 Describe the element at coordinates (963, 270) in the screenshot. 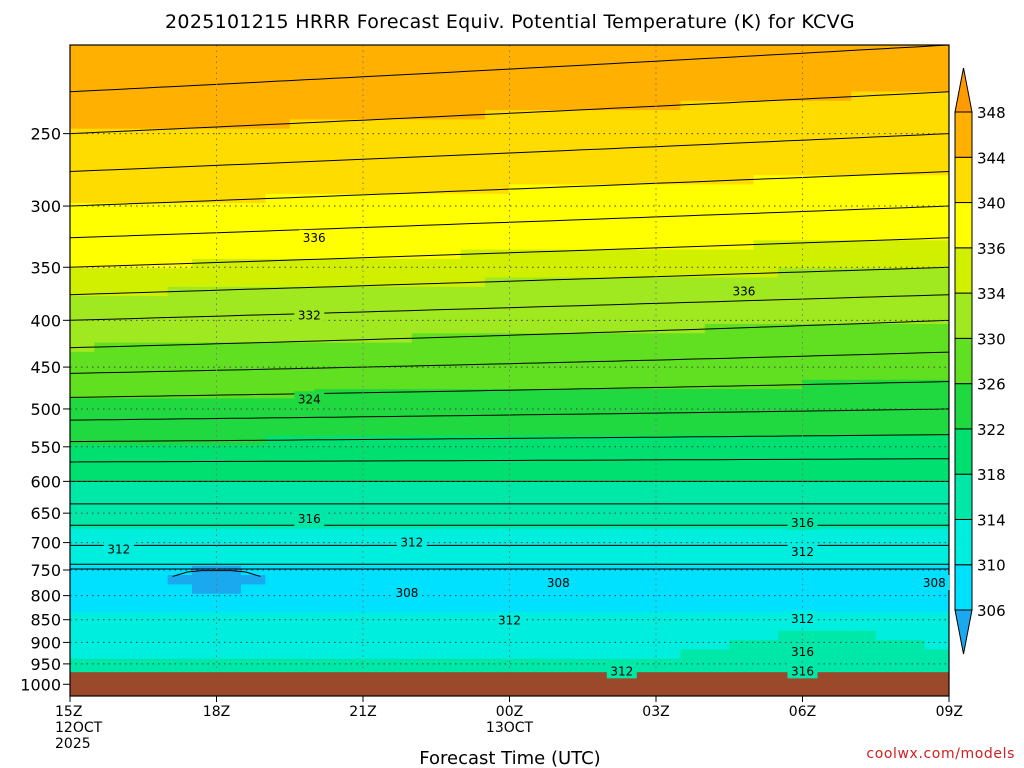

I see `colorbar-segment` at that location.